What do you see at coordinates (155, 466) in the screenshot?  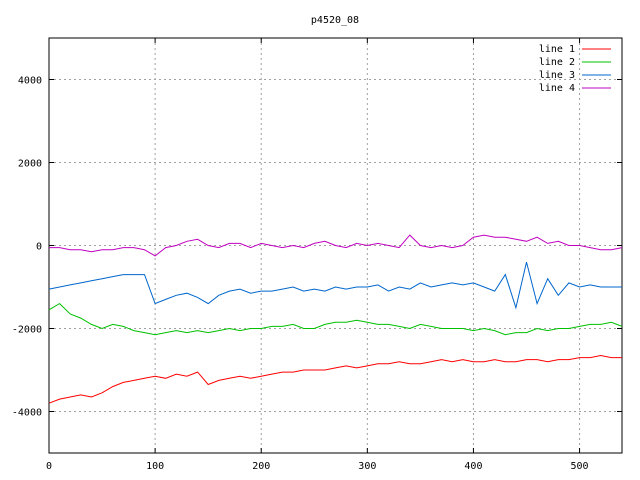 I see `x-tick-label: 100` at bounding box center [155, 466].